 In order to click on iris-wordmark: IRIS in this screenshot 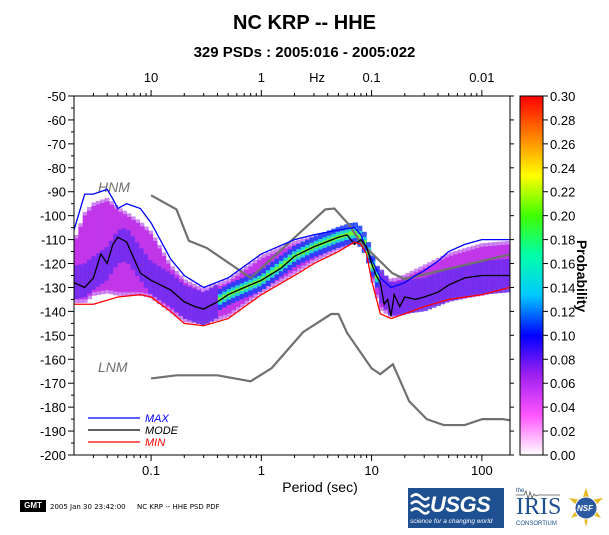, I will do `click(539, 507)`.